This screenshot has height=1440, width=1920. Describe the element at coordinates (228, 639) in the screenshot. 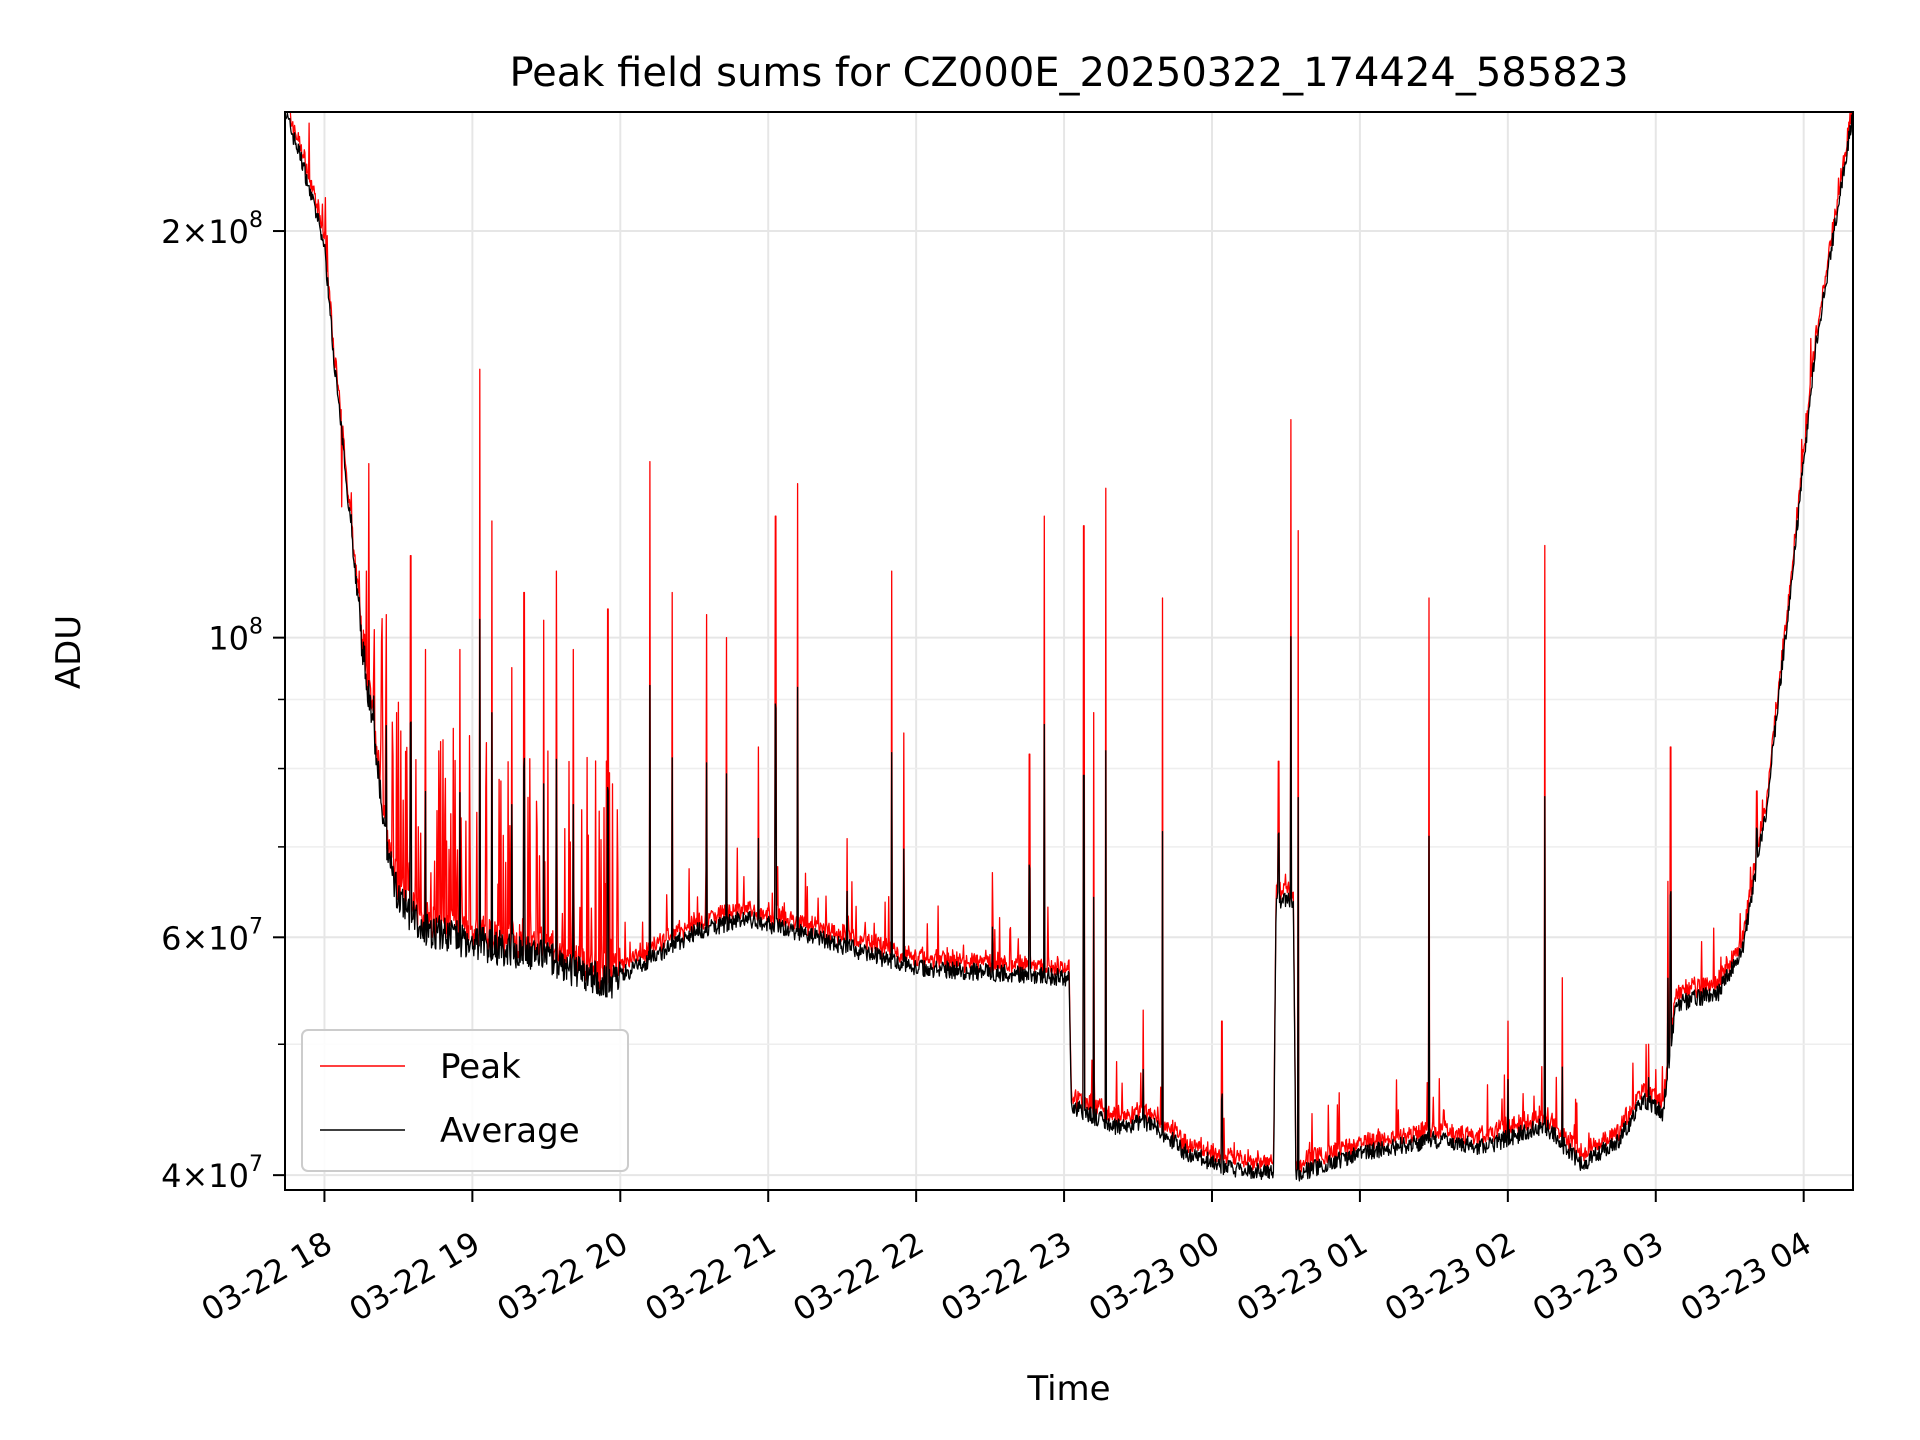

I see `y-tick-label-base: 10` at that location.